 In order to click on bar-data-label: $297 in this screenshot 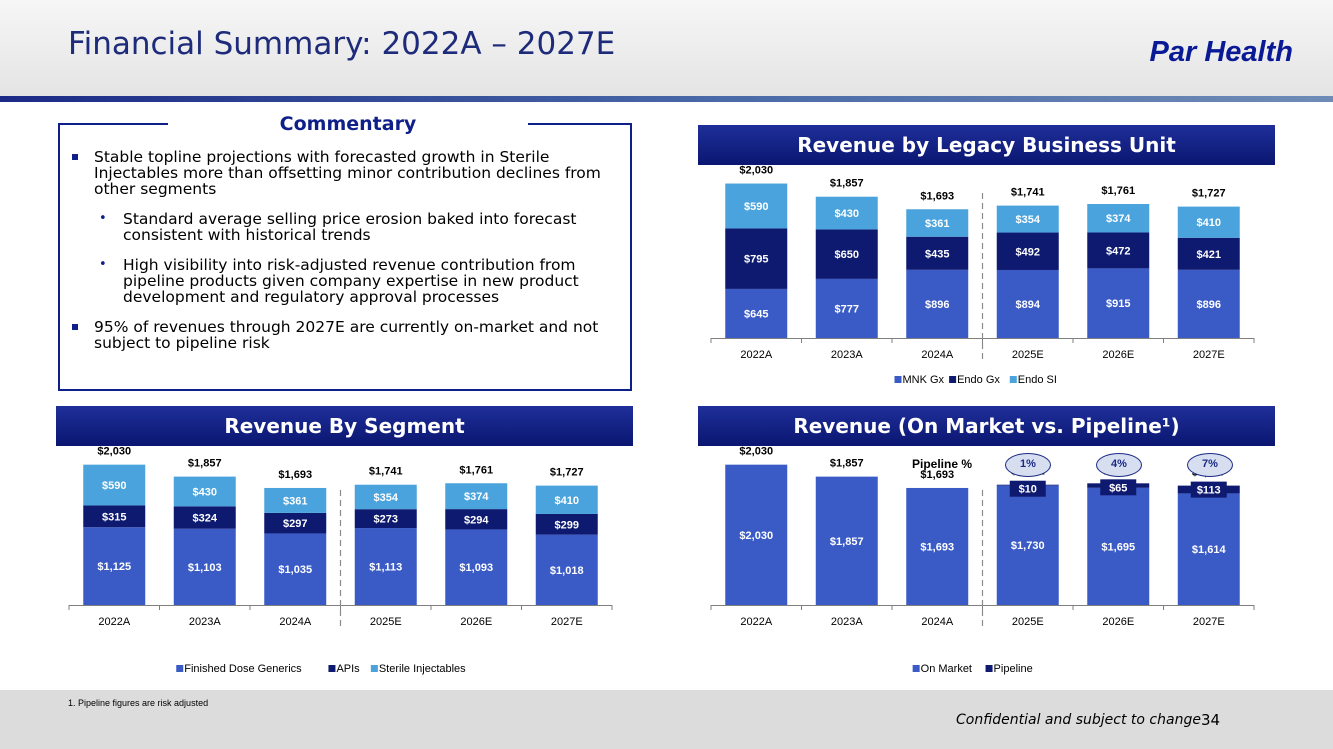, I will do `click(295, 524)`.